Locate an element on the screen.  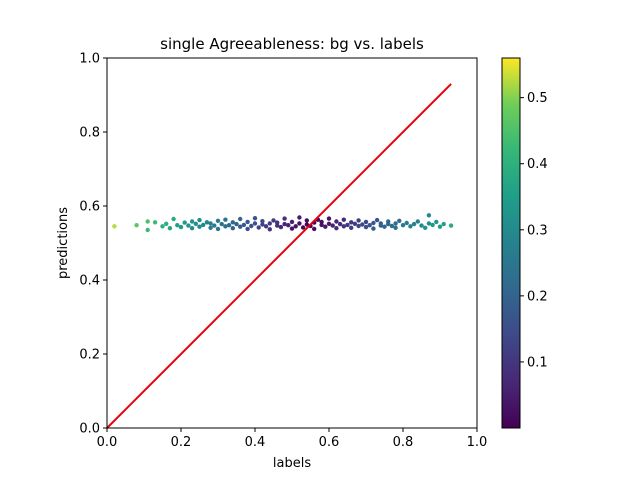
x-tick-label: 0.6 is located at coordinates (329, 442).